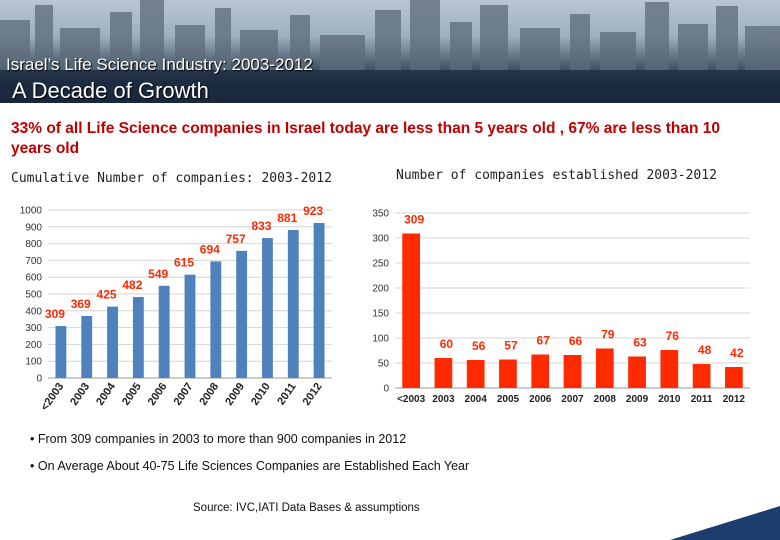 This screenshot has height=540, width=780. Describe the element at coordinates (479, 346) in the screenshot. I see `data-label: 56` at that location.